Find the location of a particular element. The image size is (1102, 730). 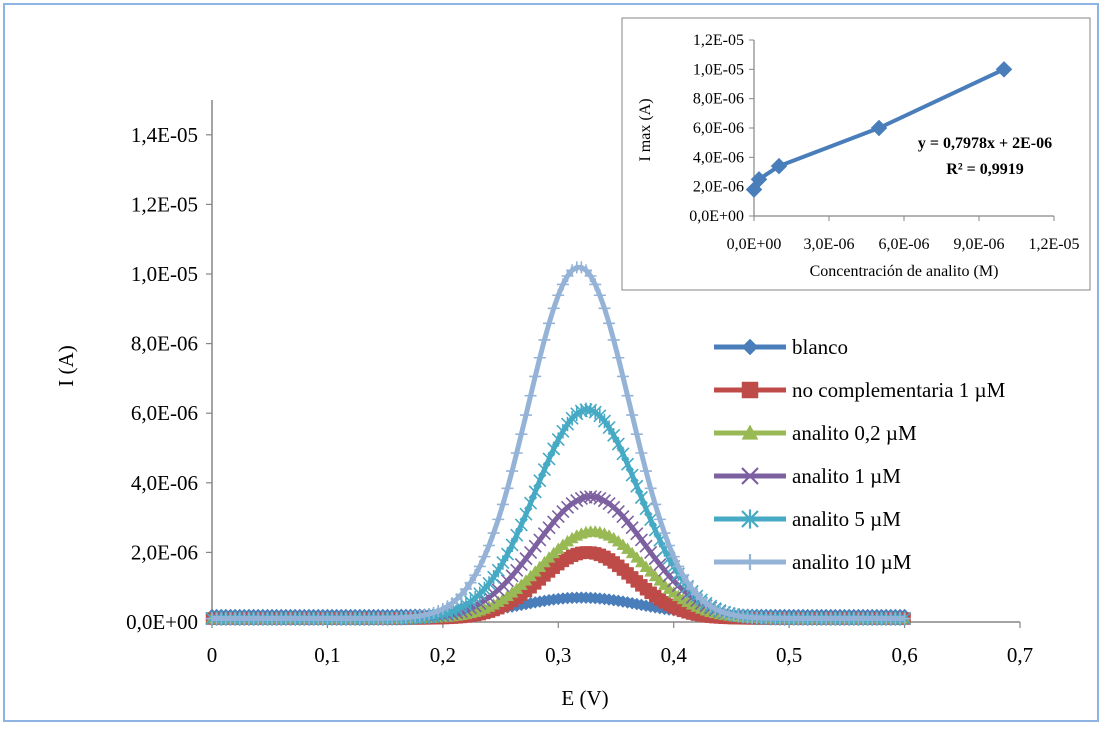

y-tick-label: 6,0E-06 is located at coordinates (164, 413).